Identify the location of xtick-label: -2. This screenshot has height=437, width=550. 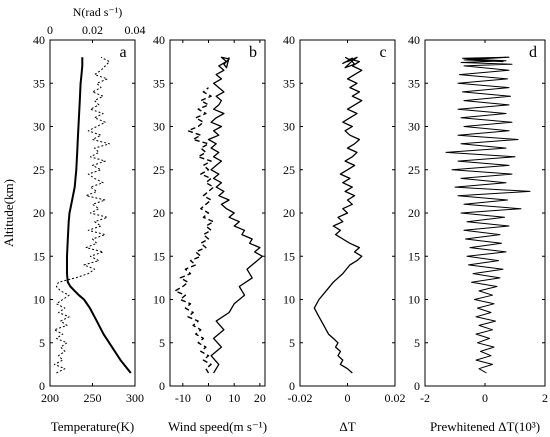
(425, 398).